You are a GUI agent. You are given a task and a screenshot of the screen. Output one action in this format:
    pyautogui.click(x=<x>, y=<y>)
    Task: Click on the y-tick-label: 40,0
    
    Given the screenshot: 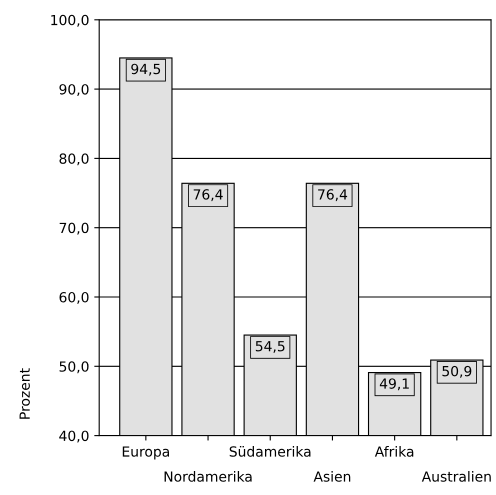 What is the action you would take?
    pyautogui.click(x=74, y=436)
    